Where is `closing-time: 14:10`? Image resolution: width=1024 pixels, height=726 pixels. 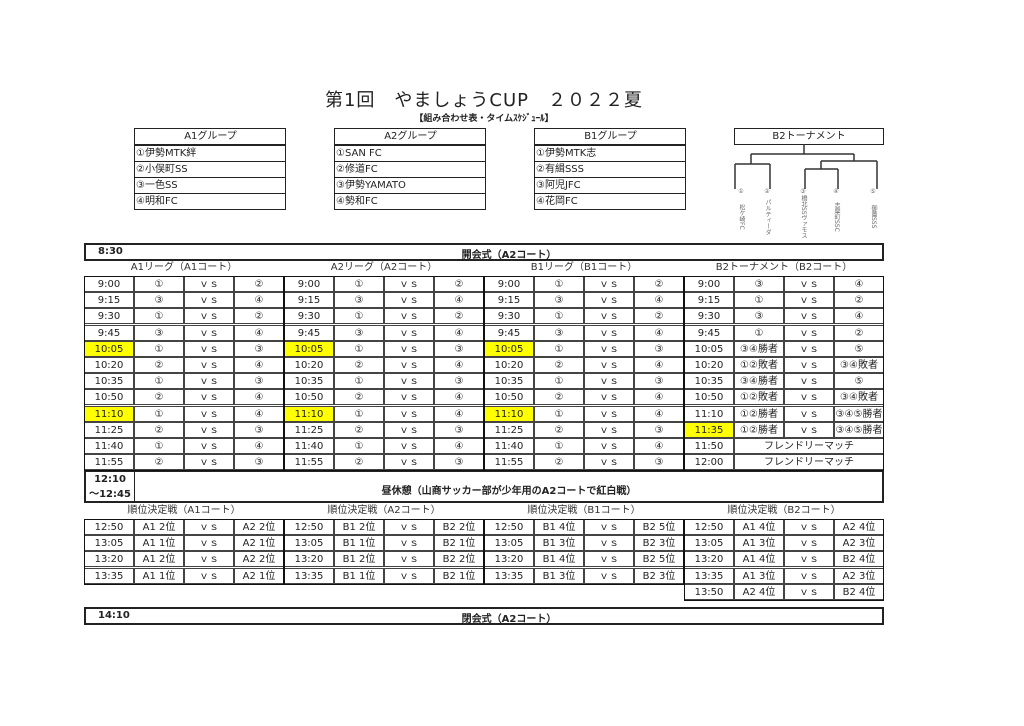
closing-time: 14:10 is located at coordinates (114, 615).